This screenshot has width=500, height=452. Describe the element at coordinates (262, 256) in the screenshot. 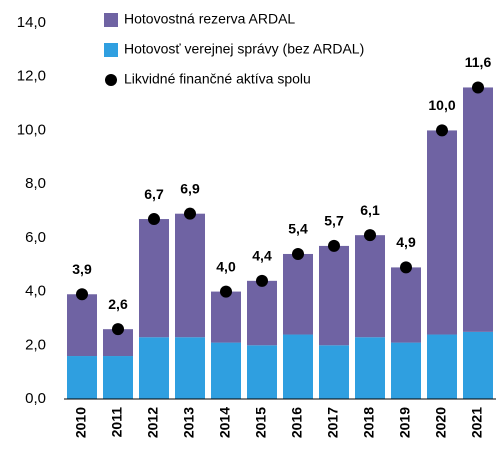

I see `value-label: 4,4` at that location.